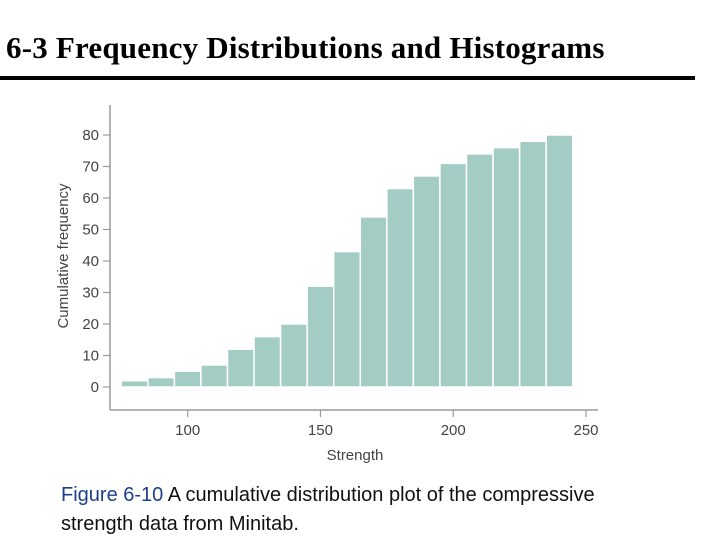 This screenshot has height=540, width=720. I want to click on y-tick-label-0: 0, so click(95, 387).